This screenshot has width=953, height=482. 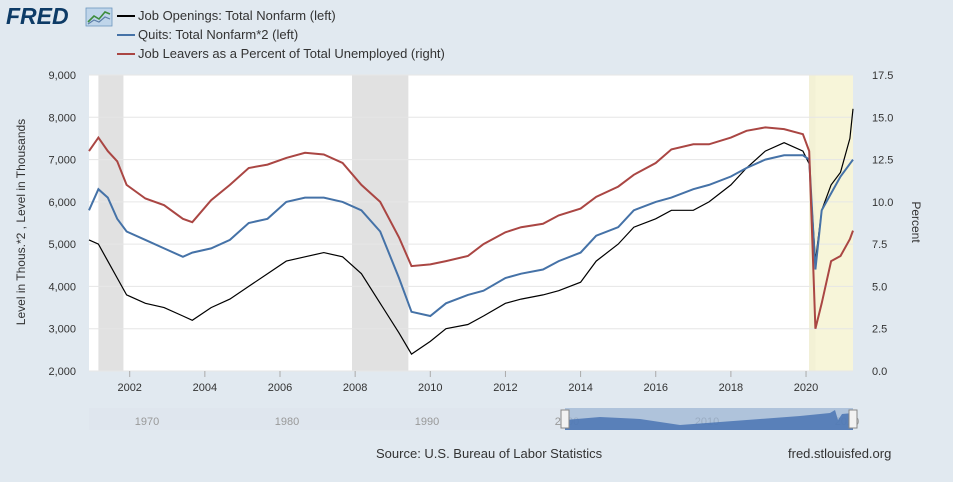 I want to click on legend-label: Quits: Total Nonfarm*2 (left), so click(x=218, y=34).